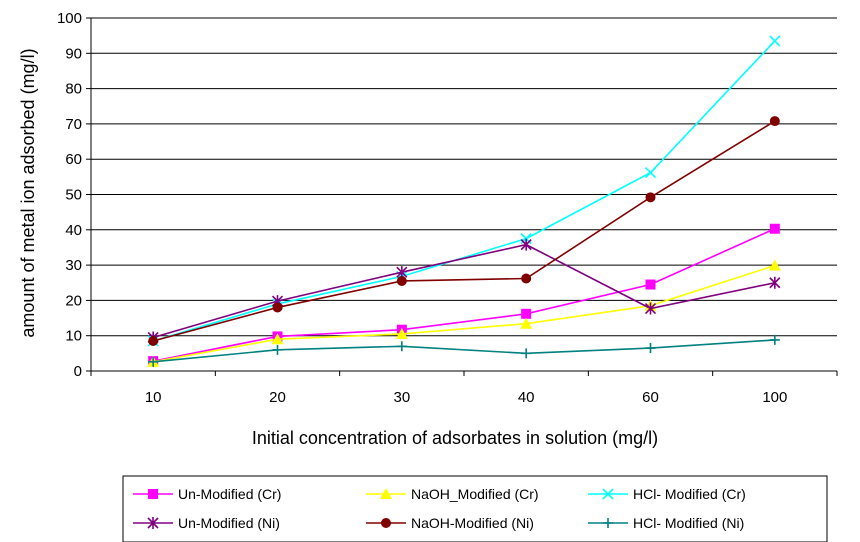 This screenshot has width=860, height=542. What do you see at coordinates (526, 397) in the screenshot?
I see `x-tick-label: 40` at bounding box center [526, 397].